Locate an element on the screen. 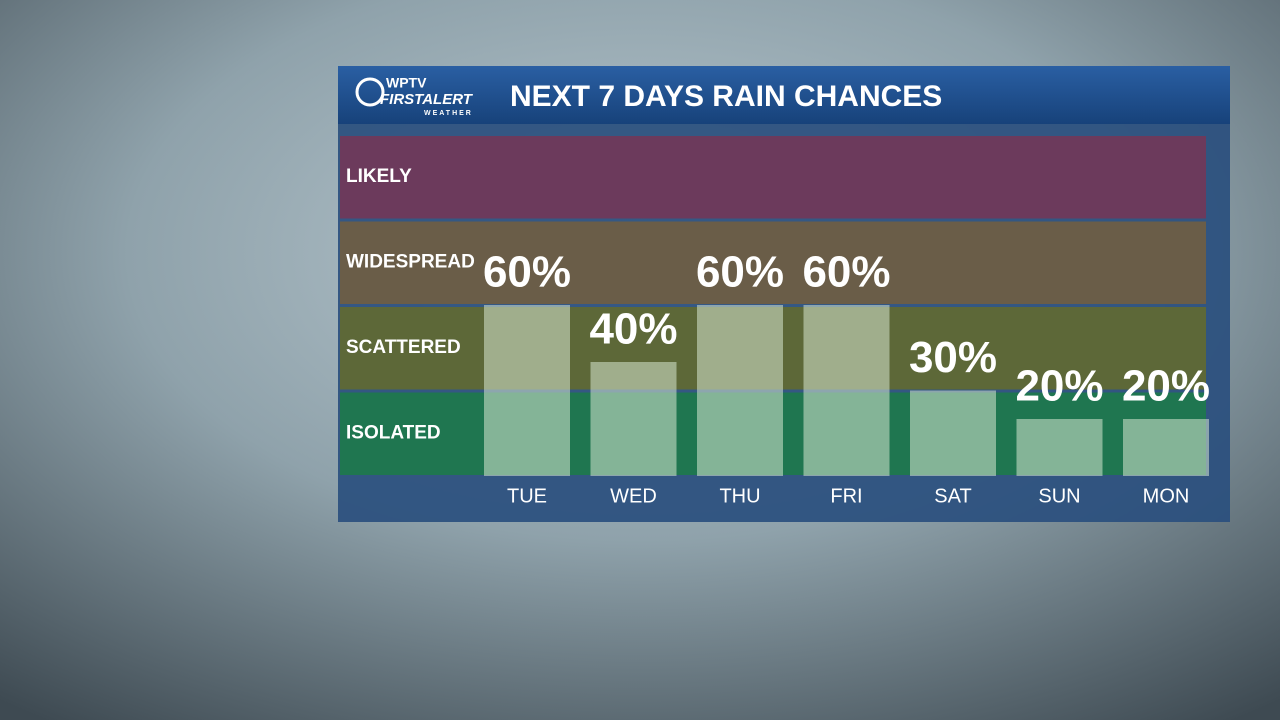  header-bar is located at coordinates (784, 95).